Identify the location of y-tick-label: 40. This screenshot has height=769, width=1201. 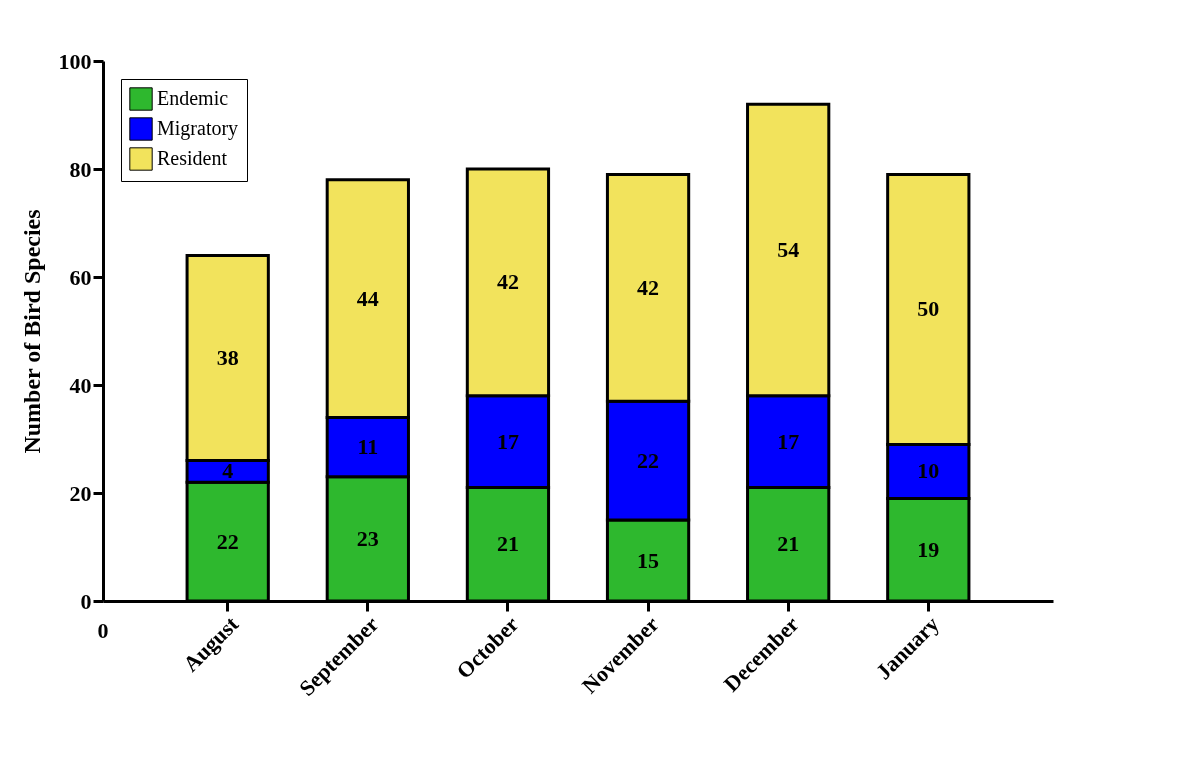
(80, 385).